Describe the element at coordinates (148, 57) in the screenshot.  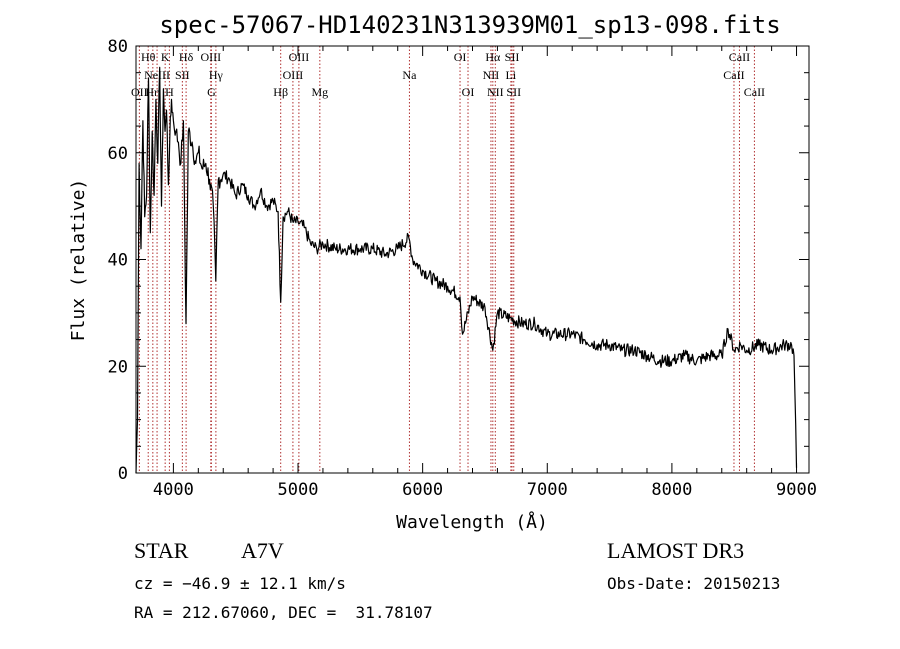
I see `line-label: Hθ` at that location.